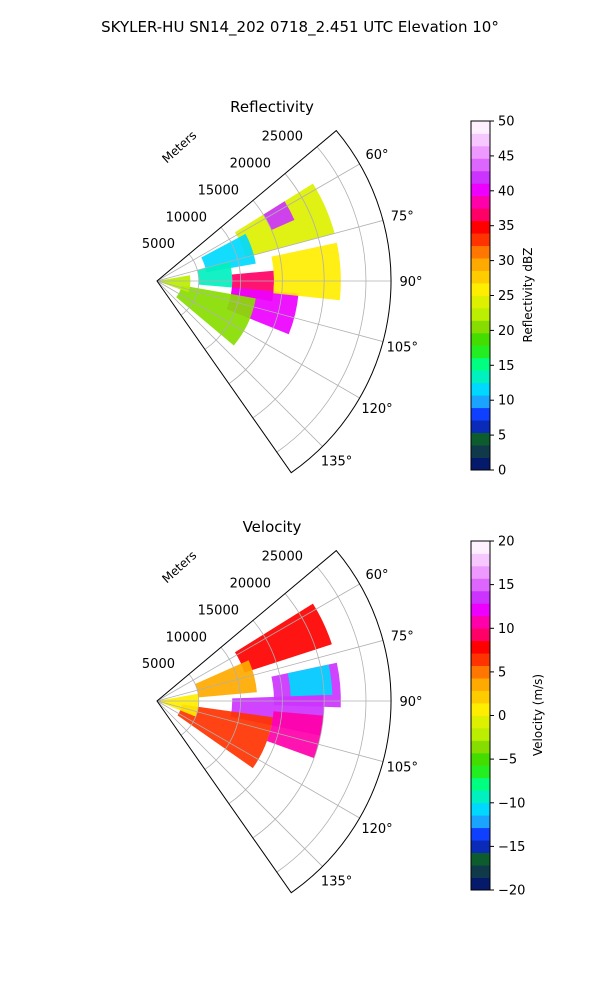  I want to click on colorbar-tick-label: 5, so click(502, 672).